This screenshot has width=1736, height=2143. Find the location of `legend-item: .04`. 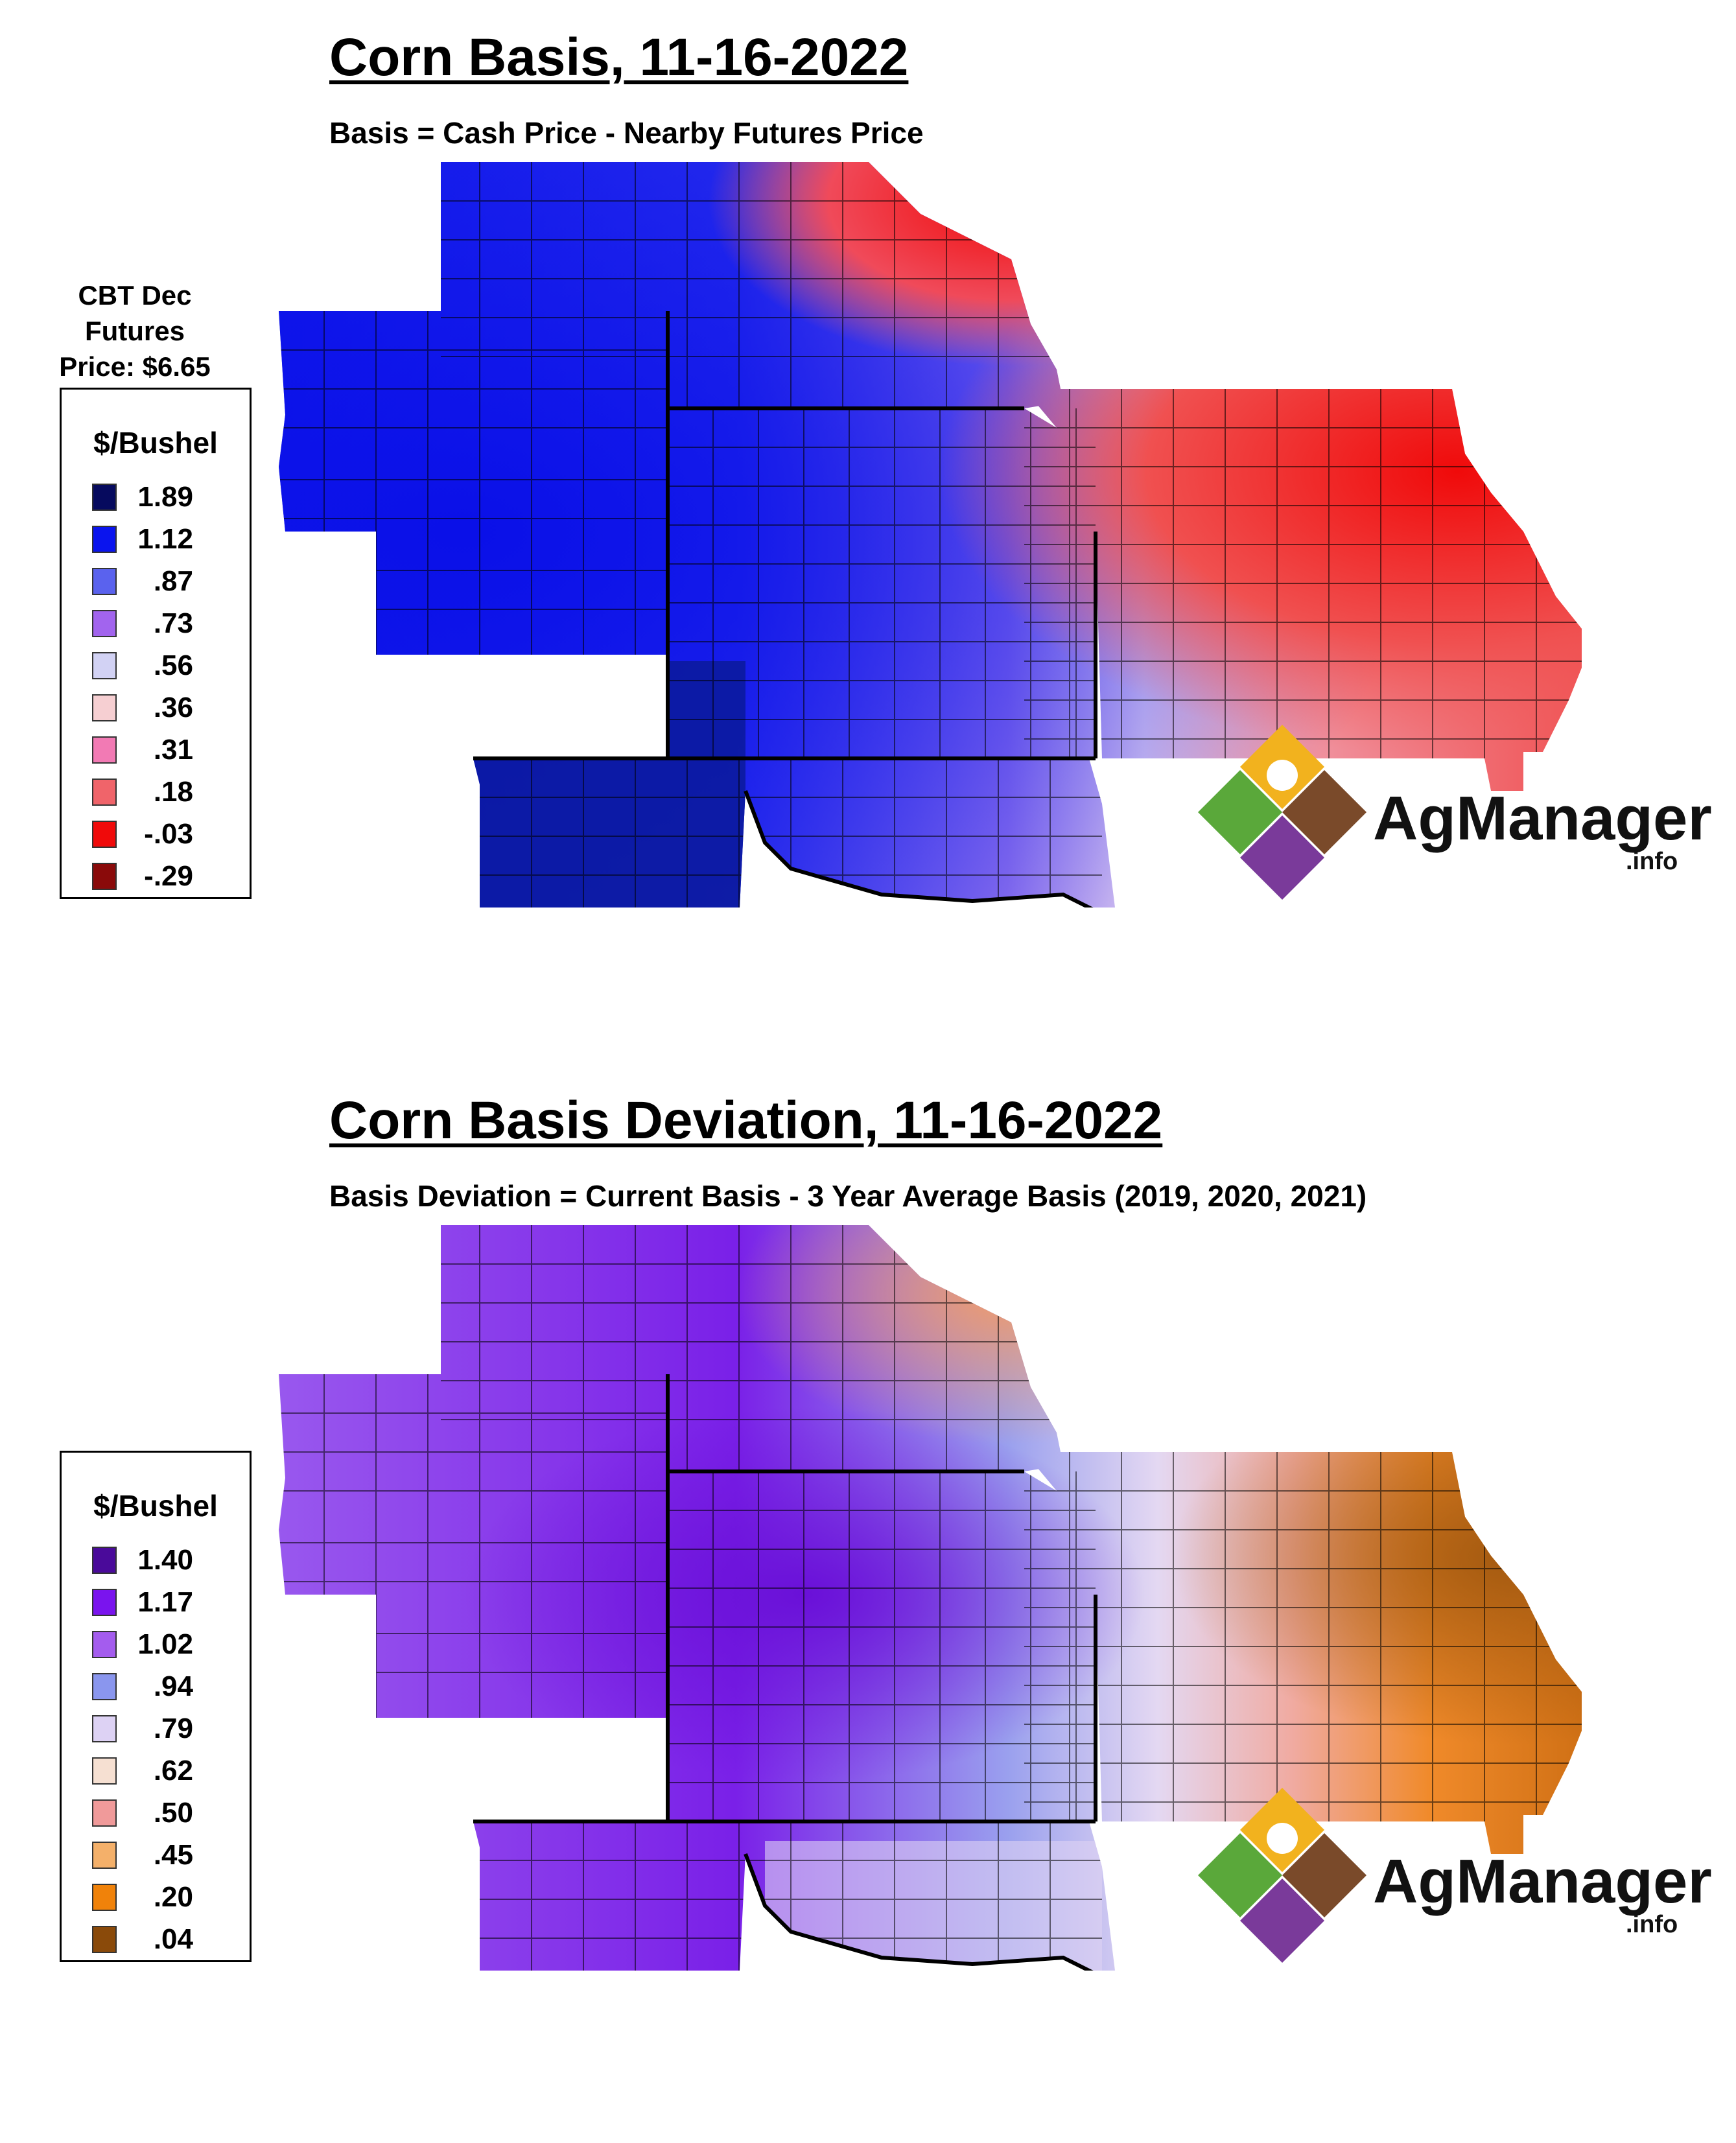

legend-item: .04 is located at coordinates (156, 1939).